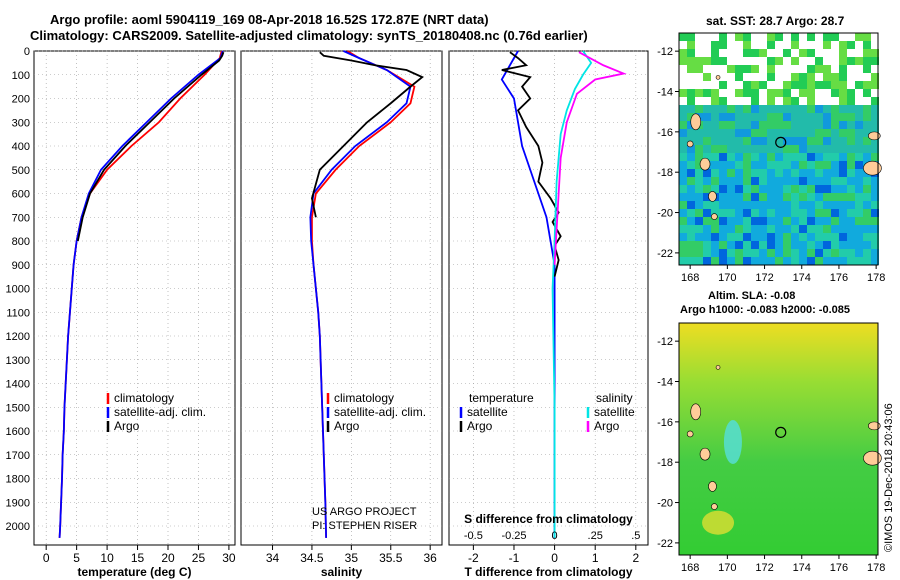  What do you see at coordinates (21, 171) in the screenshot?
I see `depth-tick-label: 500` at bounding box center [21, 171].